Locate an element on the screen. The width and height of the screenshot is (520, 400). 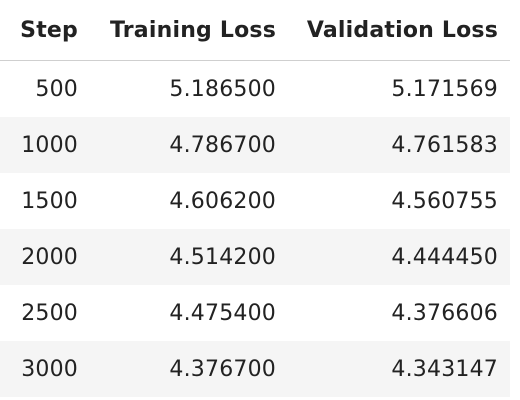
step-cell: 1500 is located at coordinates (49, 201).